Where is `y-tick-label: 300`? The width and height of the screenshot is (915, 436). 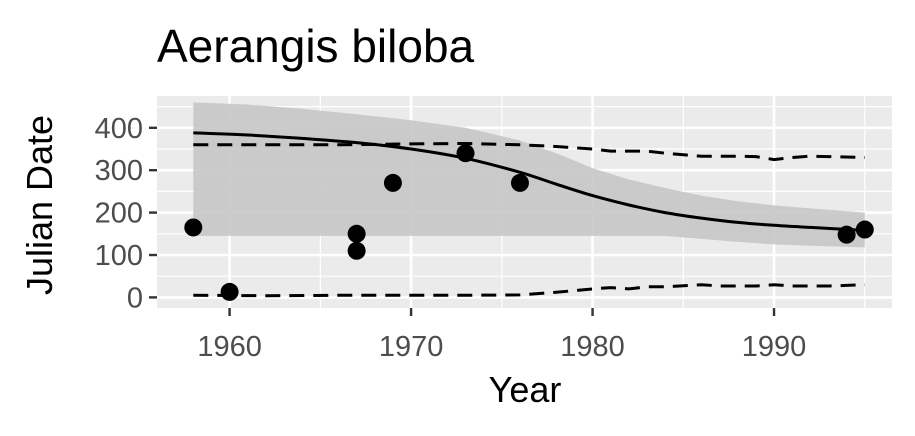 y-tick-label: 300 is located at coordinates (119, 171).